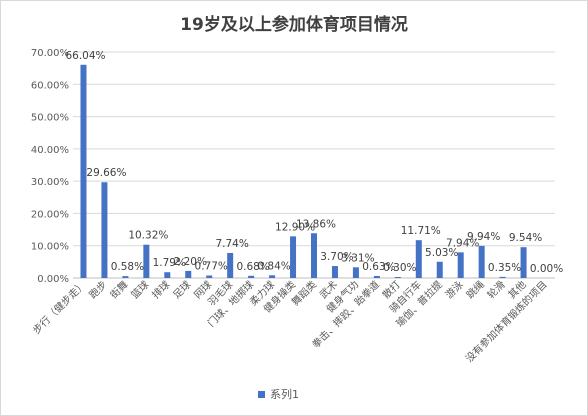  What do you see at coordinates (462, 243) in the screenshot?
I see `data-label: 7.94%` at bounding box center [462, 243].